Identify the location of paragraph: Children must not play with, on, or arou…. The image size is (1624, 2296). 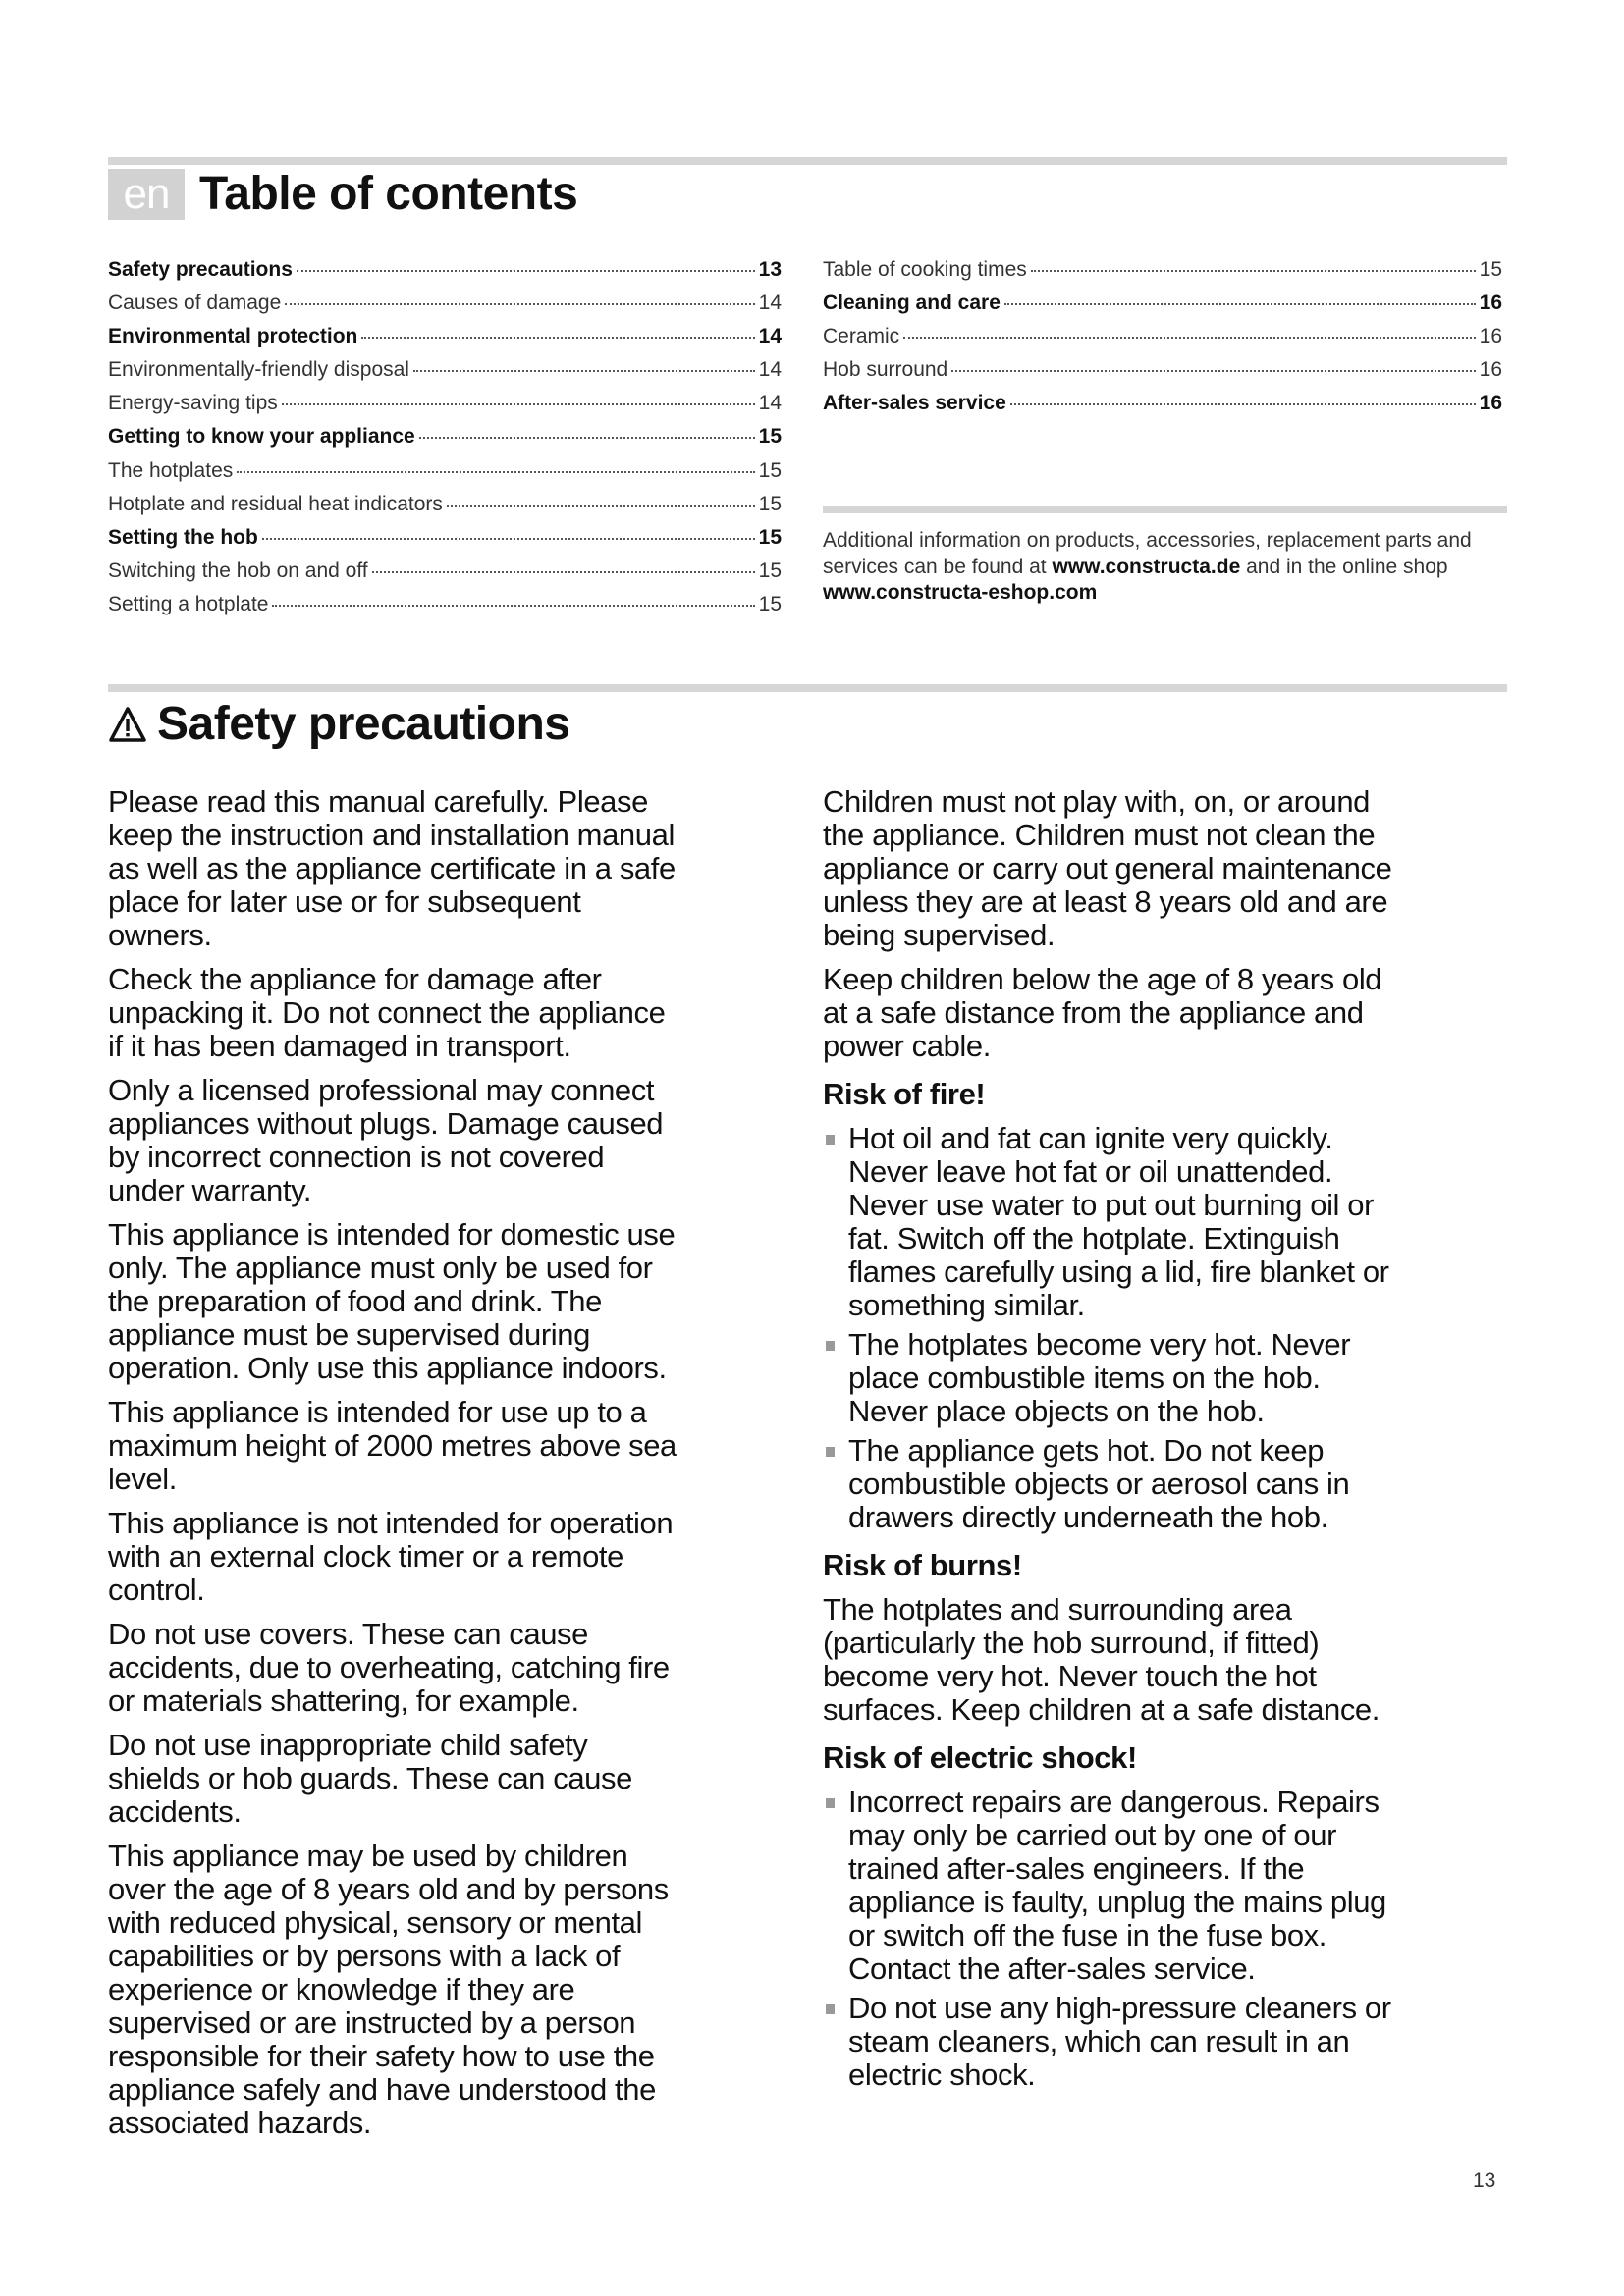
(1107, 868).